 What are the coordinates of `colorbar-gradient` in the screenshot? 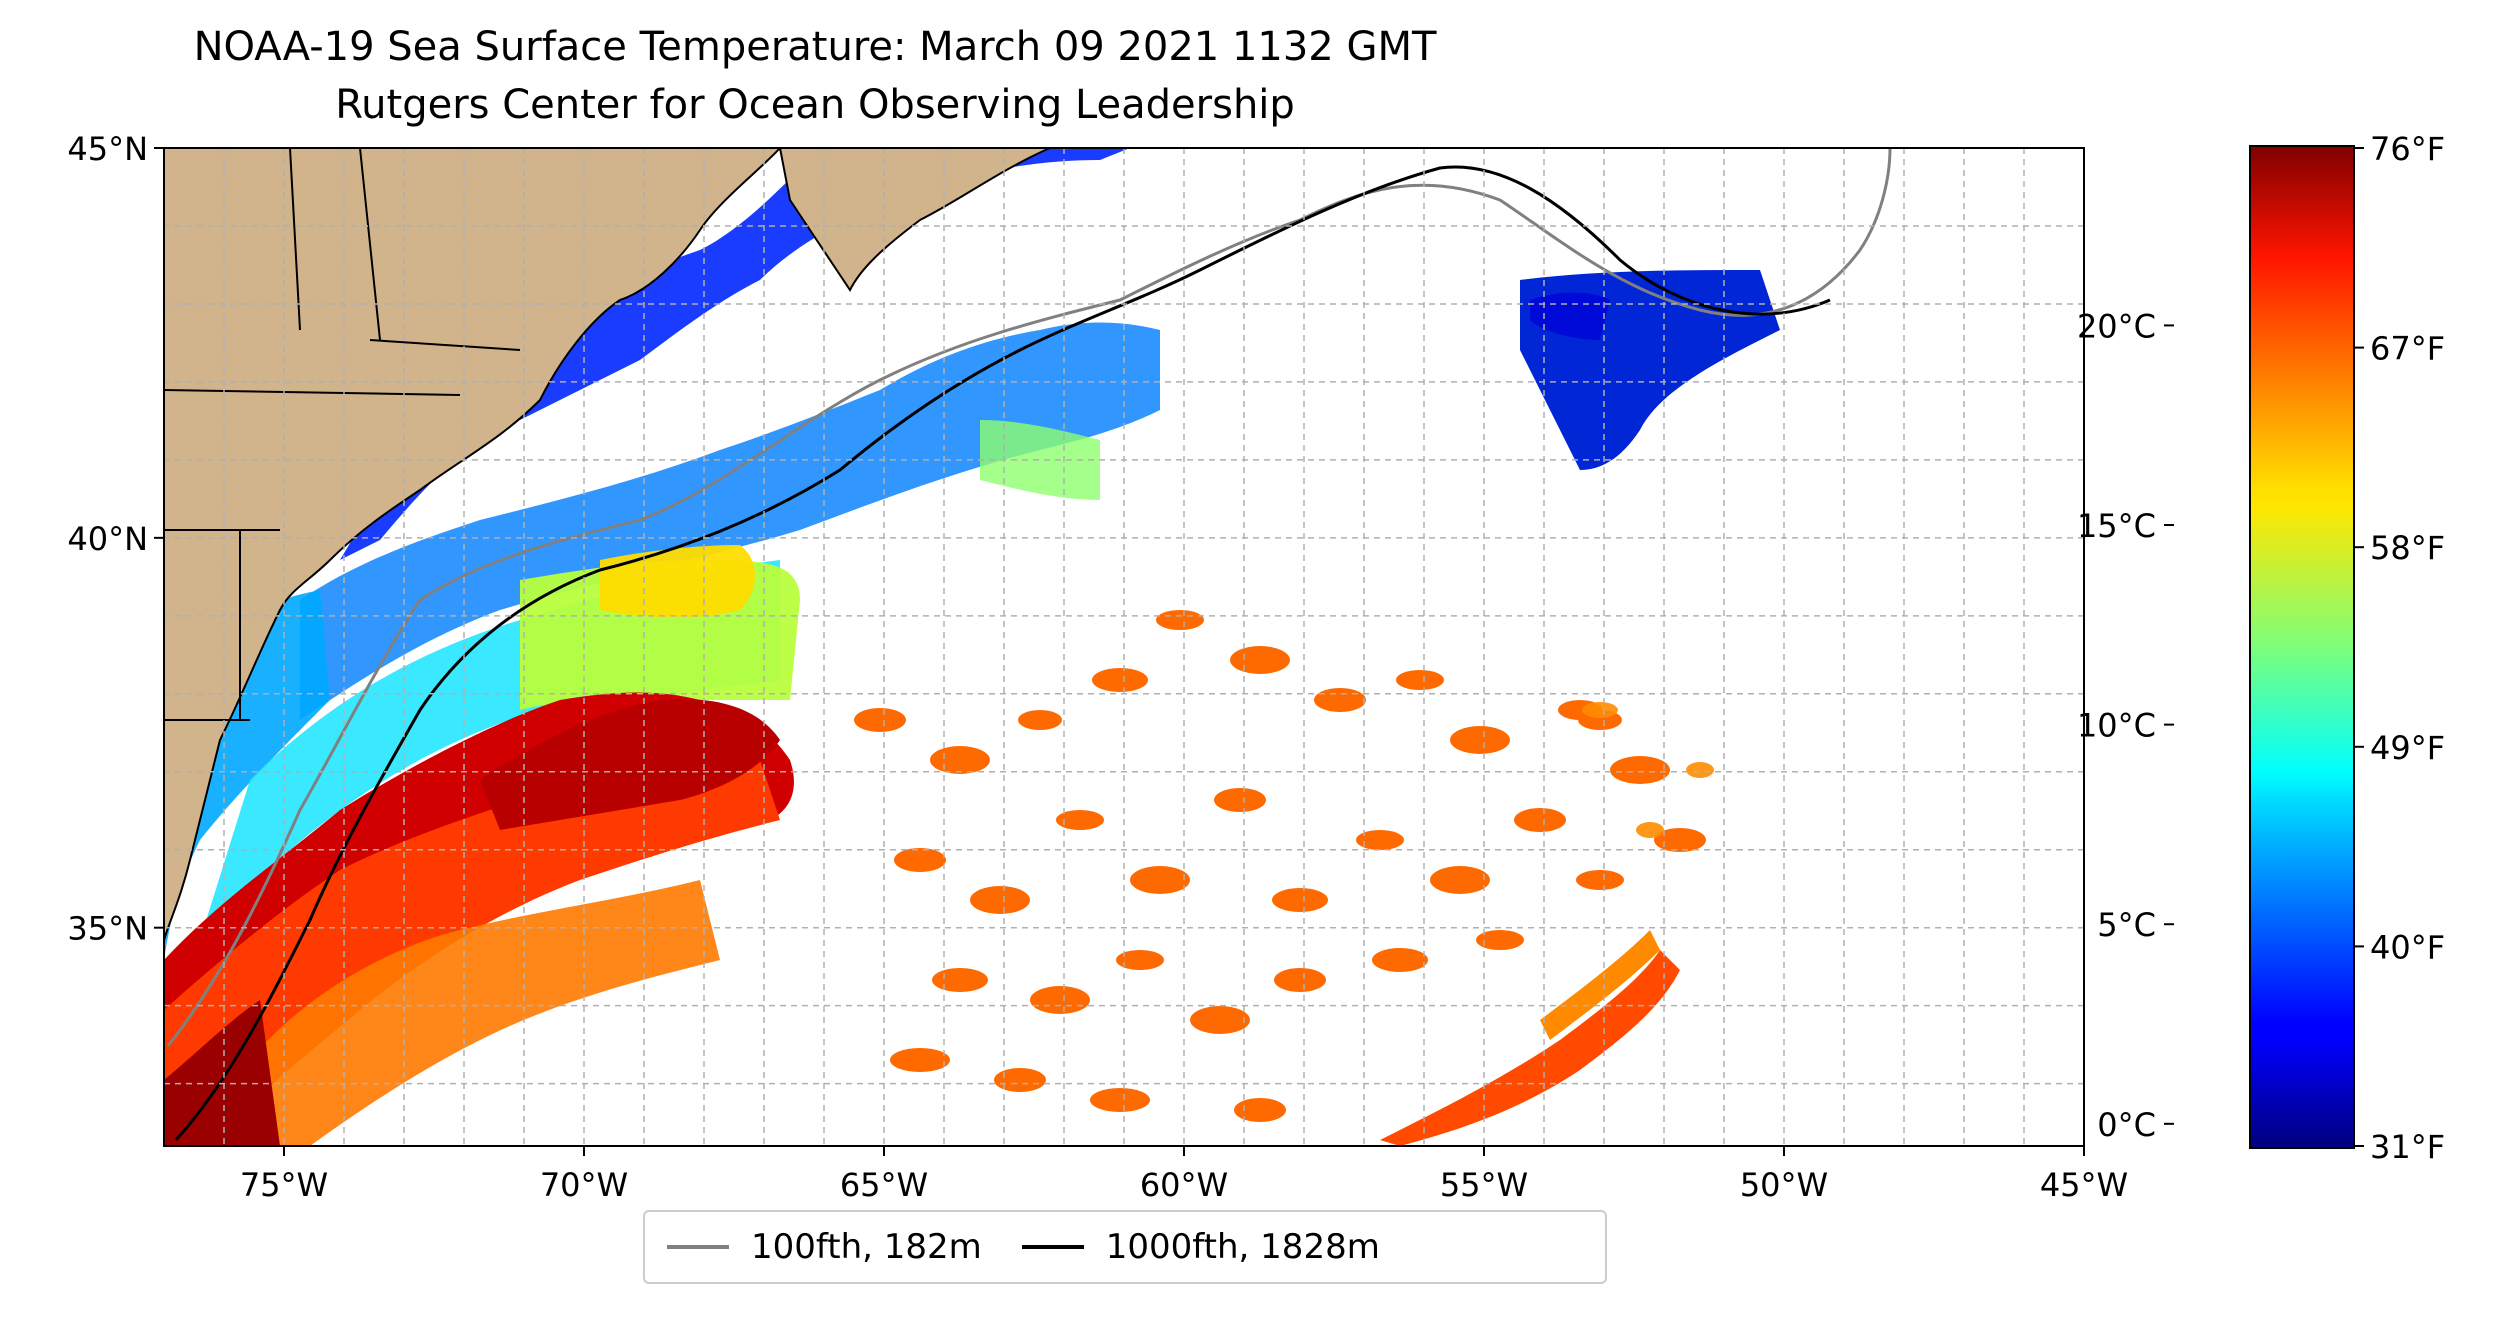 It's located at (2302, 647).